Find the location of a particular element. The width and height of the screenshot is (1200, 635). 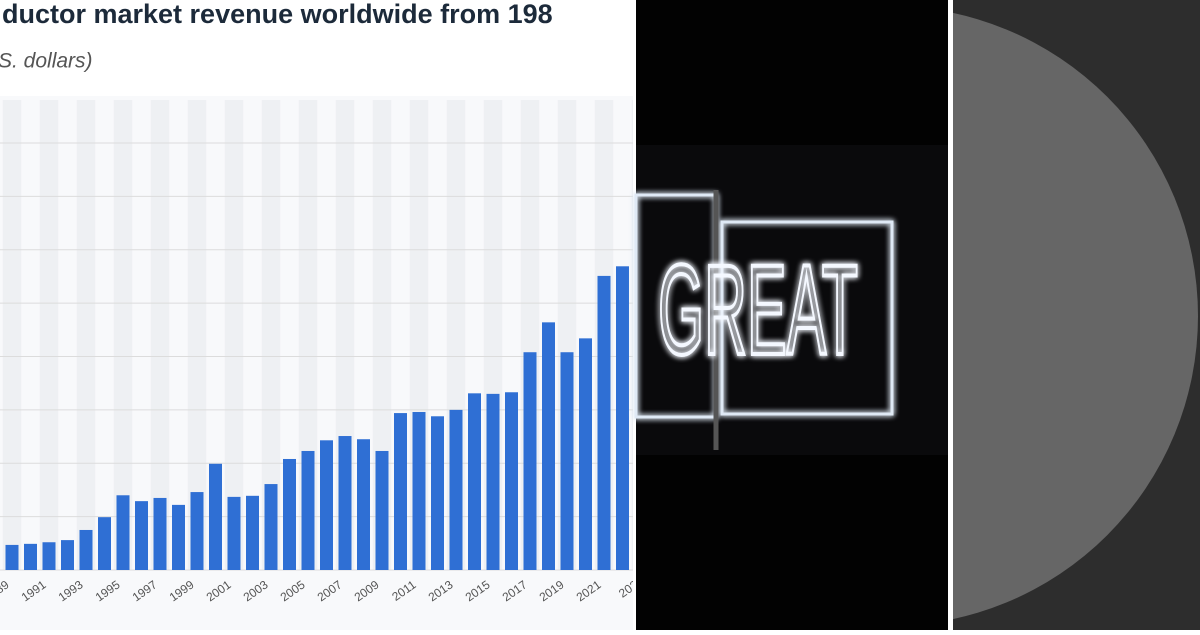

x-tick-label: 89 is located at coordinates (6, 586).